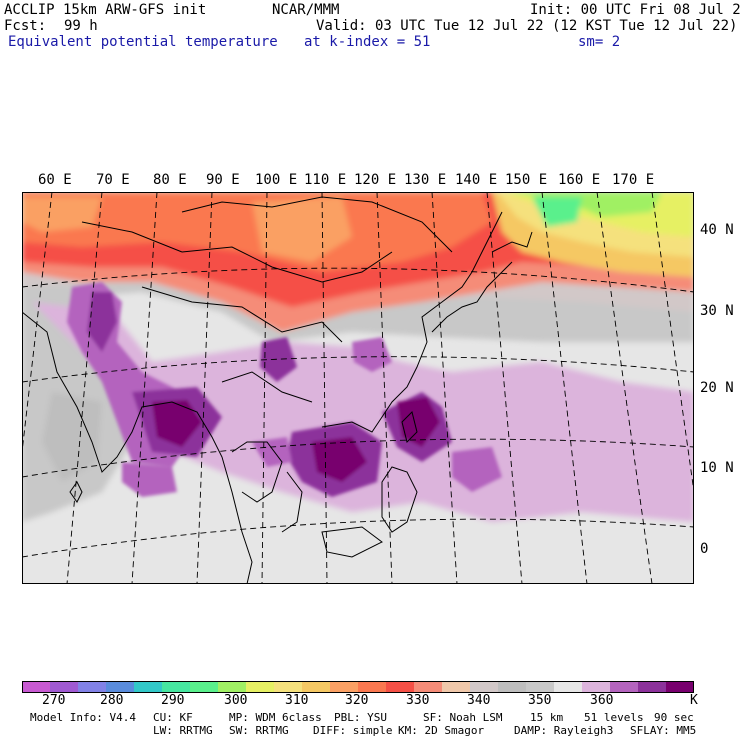  I want to click on model-info: 51 levels, so click(614, 717).